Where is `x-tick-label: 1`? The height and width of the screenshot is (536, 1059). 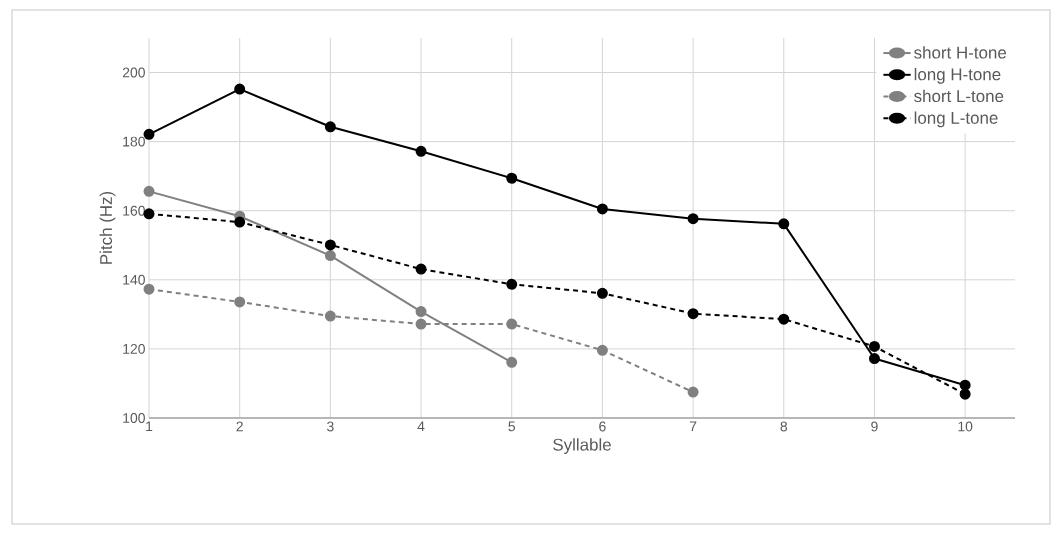 x-tick-label: 1 is located at coordinates (149, 426).